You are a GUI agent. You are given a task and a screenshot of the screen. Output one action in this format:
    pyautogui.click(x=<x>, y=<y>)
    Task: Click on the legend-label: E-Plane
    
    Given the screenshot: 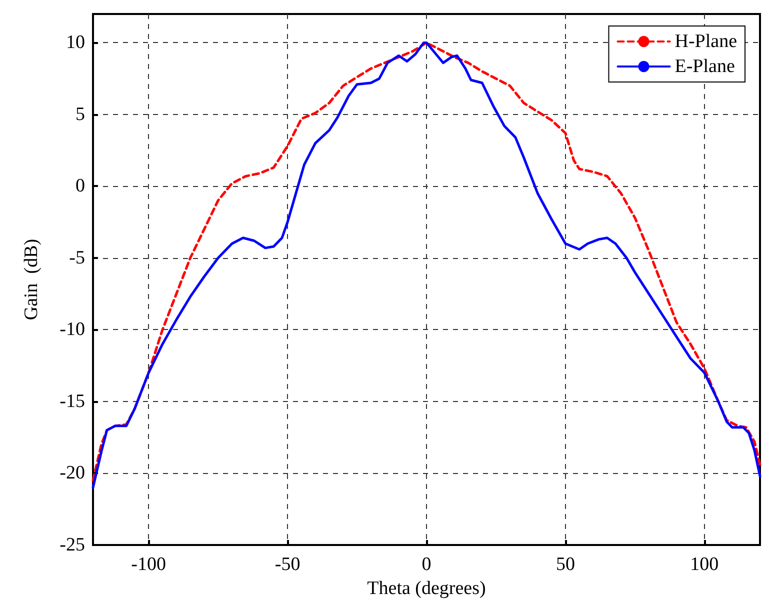 What is the action you would take?
    pyautogui.click(x=704, y=66)
    